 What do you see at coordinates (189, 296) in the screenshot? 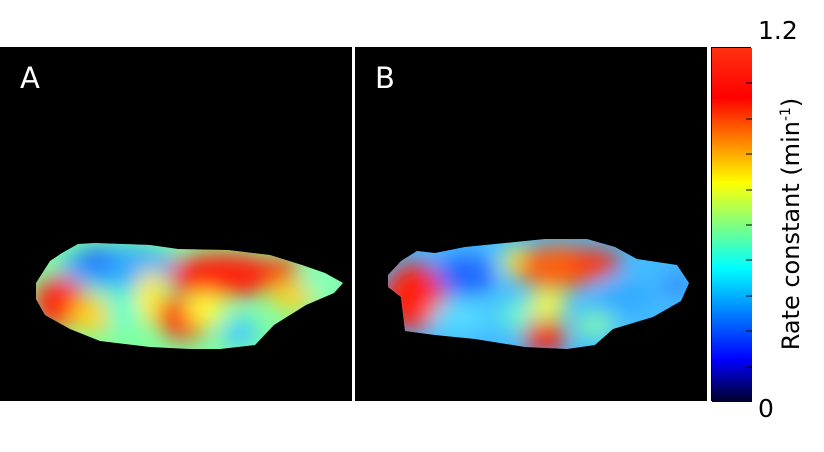
I see `rate-map-a` at bounding box center [189, 296].